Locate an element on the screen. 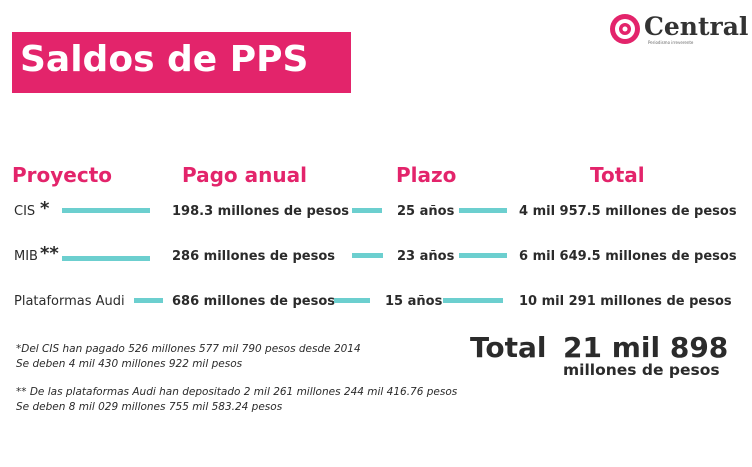  summary-label: Total is located at coordinates (508, 347).